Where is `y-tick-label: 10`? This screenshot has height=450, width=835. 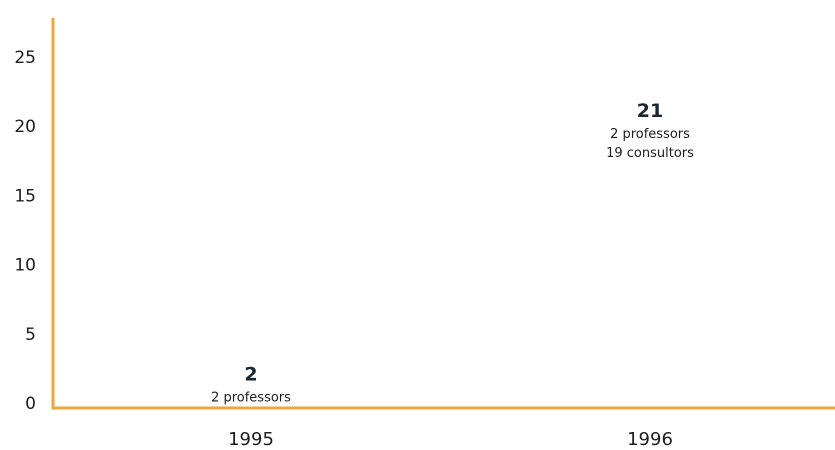 y-tick-label: 10 is located at coordinates (25, 266).